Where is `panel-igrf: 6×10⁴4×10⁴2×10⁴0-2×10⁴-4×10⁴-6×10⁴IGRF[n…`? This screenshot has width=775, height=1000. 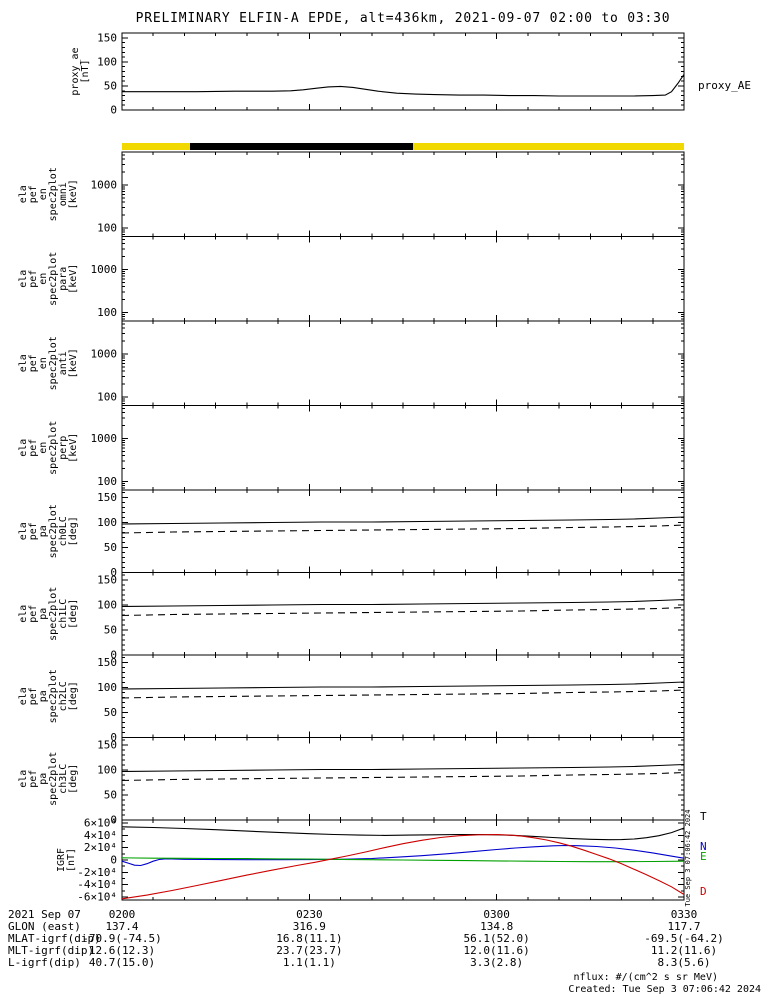
panel-igrf: 6×10⁴4×10⁴2×10⁴0-2×10⁴-4×10⁴-6×10⁴IGRF[n… is located at coordinates (381, 856).